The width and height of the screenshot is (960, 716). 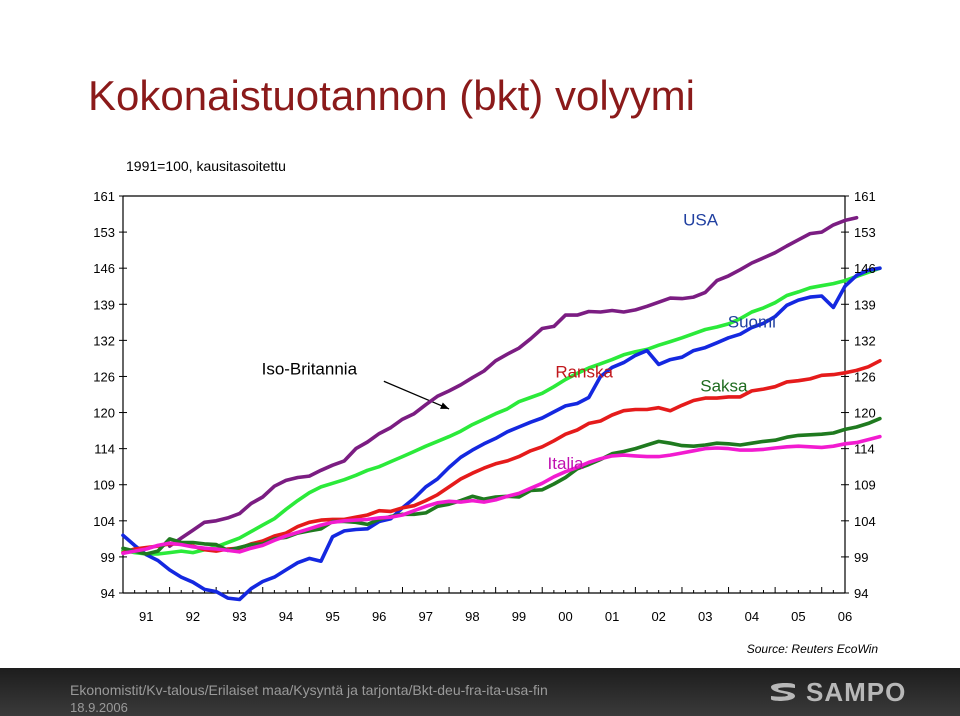 I want to click on y-tick-label-left: 104, so click(x=104, y=521).